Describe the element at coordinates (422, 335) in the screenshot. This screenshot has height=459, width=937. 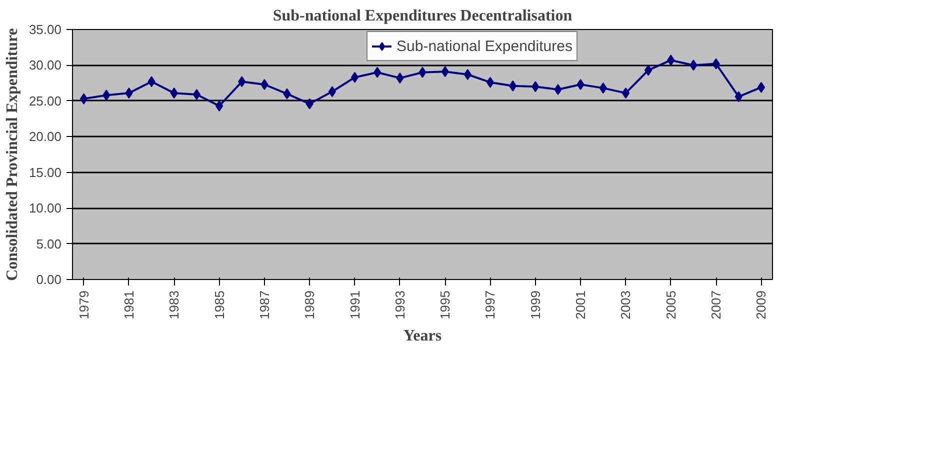
I see `x-axis-title: Years` at that location.